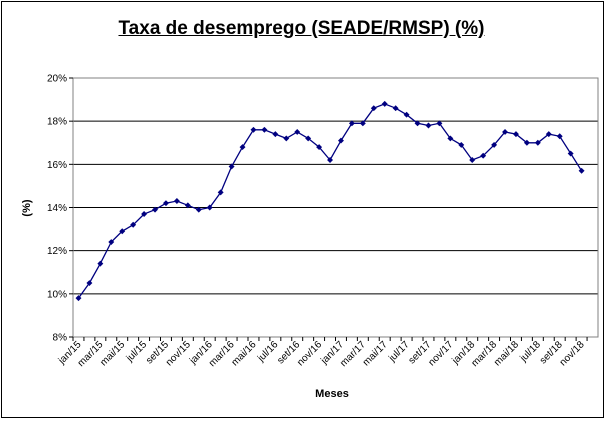 The width and height of the screenshot is (607, 421). I want to click on y-tick-label: 12%, so click(57, 251).